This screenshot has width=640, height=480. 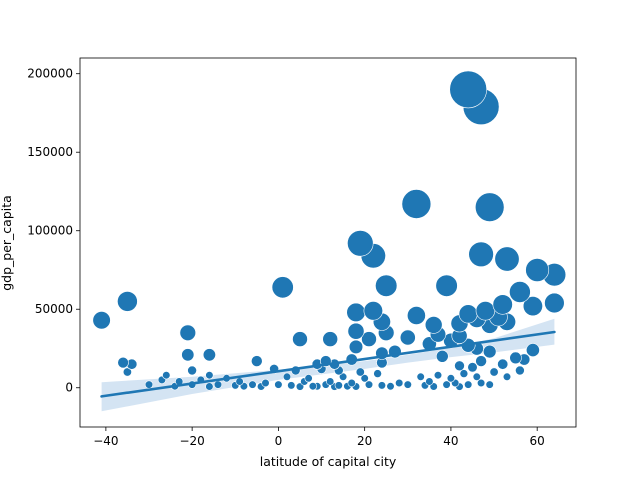 I want to click on regression-line, so click(x=328, y=364).